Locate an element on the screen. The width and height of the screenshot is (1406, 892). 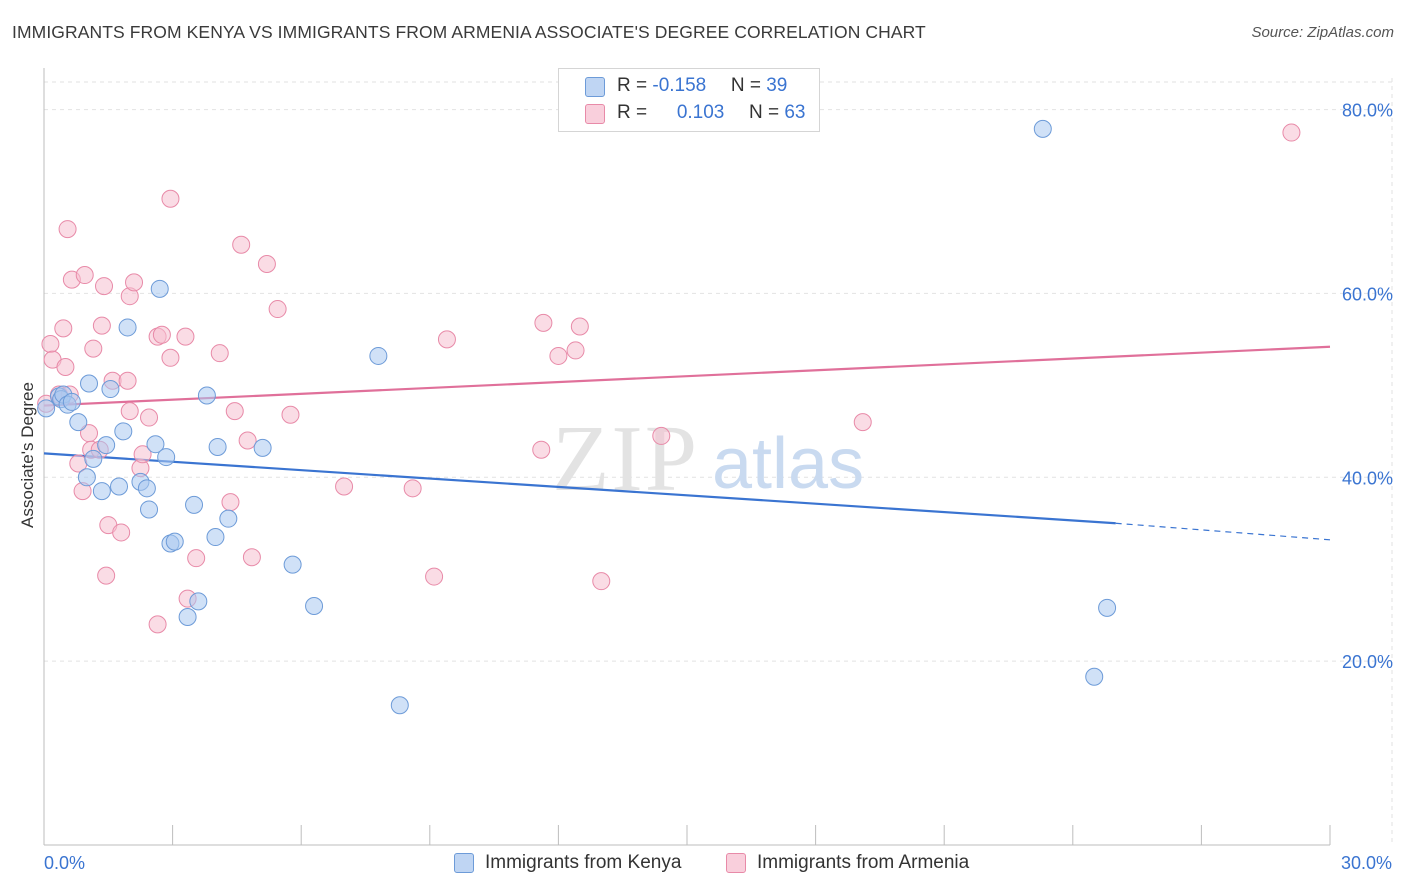
kenya-trend-line is located at coordinates (579, 488).